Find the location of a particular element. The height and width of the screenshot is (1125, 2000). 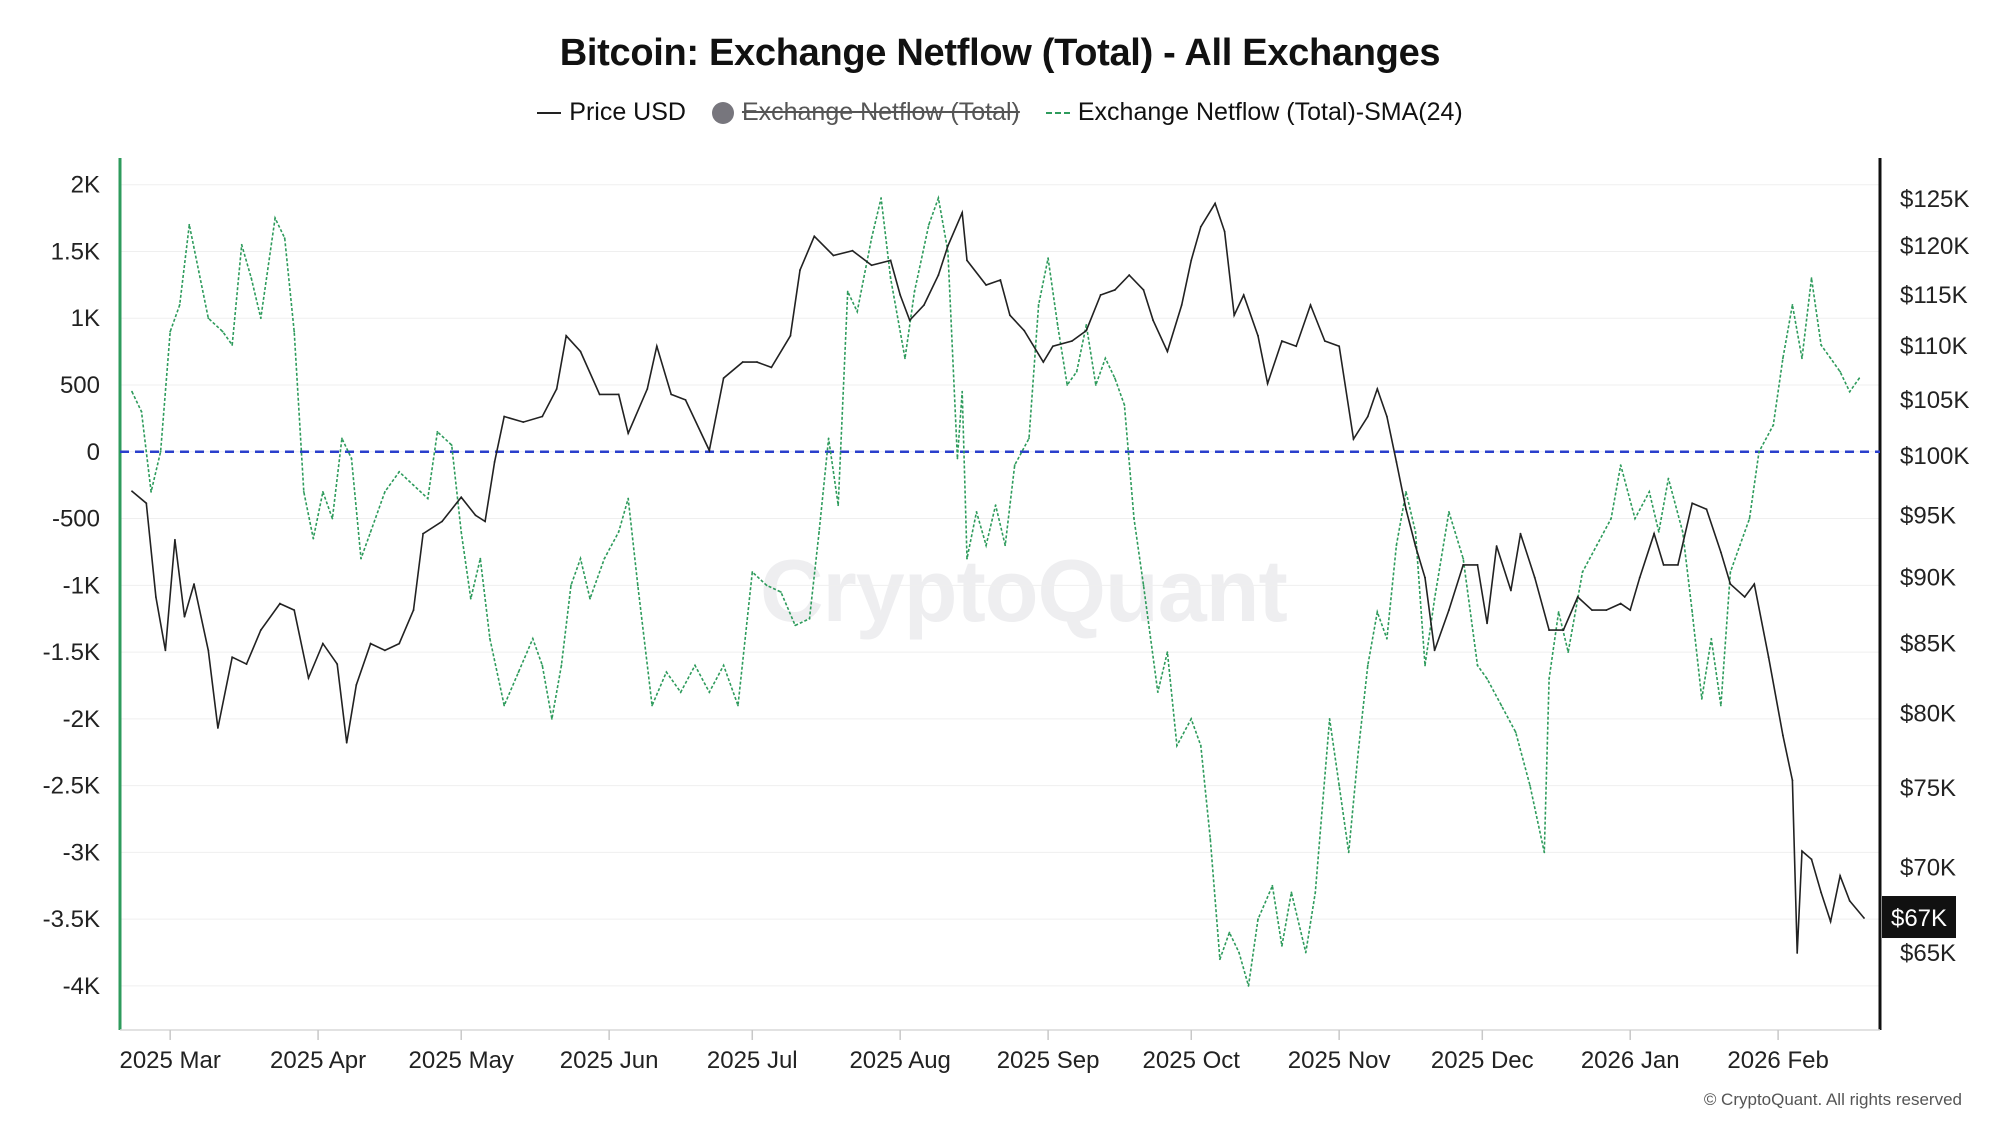

legend-item-netflow: Exchange Netflow (Total) is located at coordinates (865, 112).